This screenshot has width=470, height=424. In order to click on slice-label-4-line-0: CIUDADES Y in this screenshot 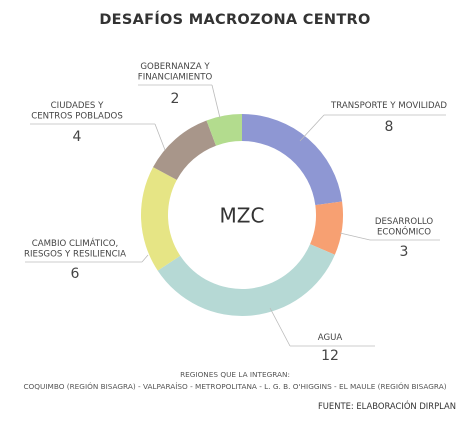, I will do `click(77, 106)`.